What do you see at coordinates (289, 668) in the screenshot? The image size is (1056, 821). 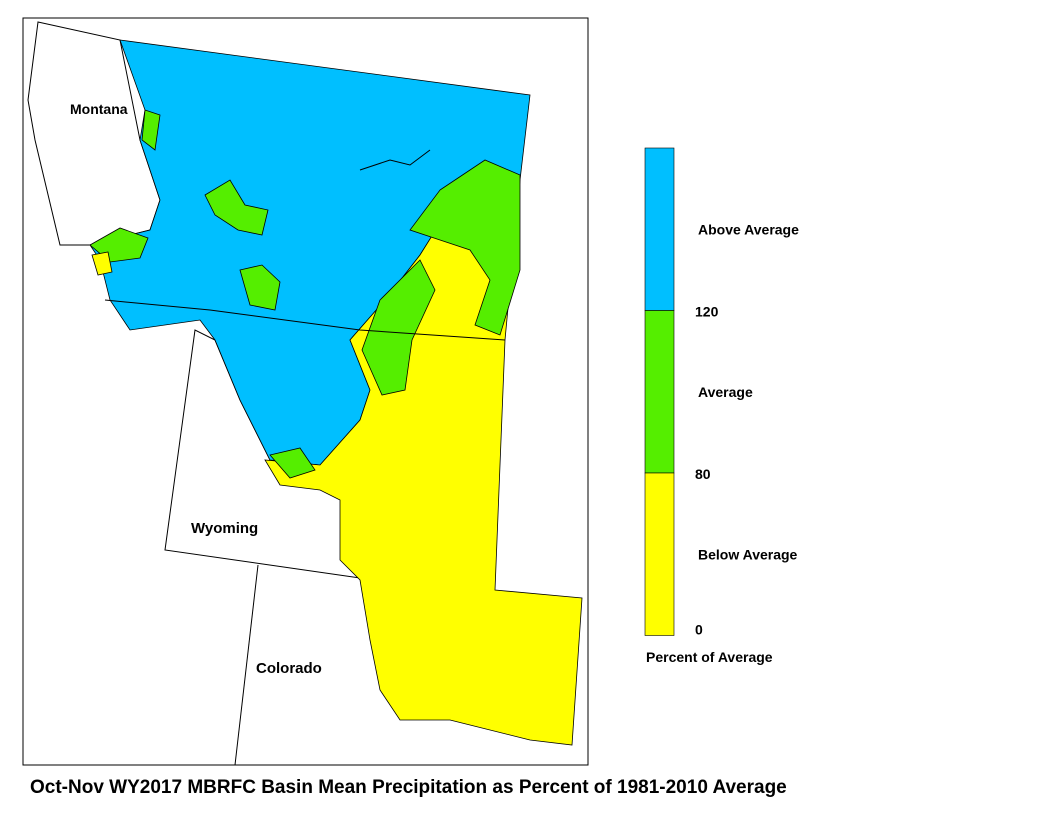 I see `state-label: Colorado` at bounding box center [289, 668].